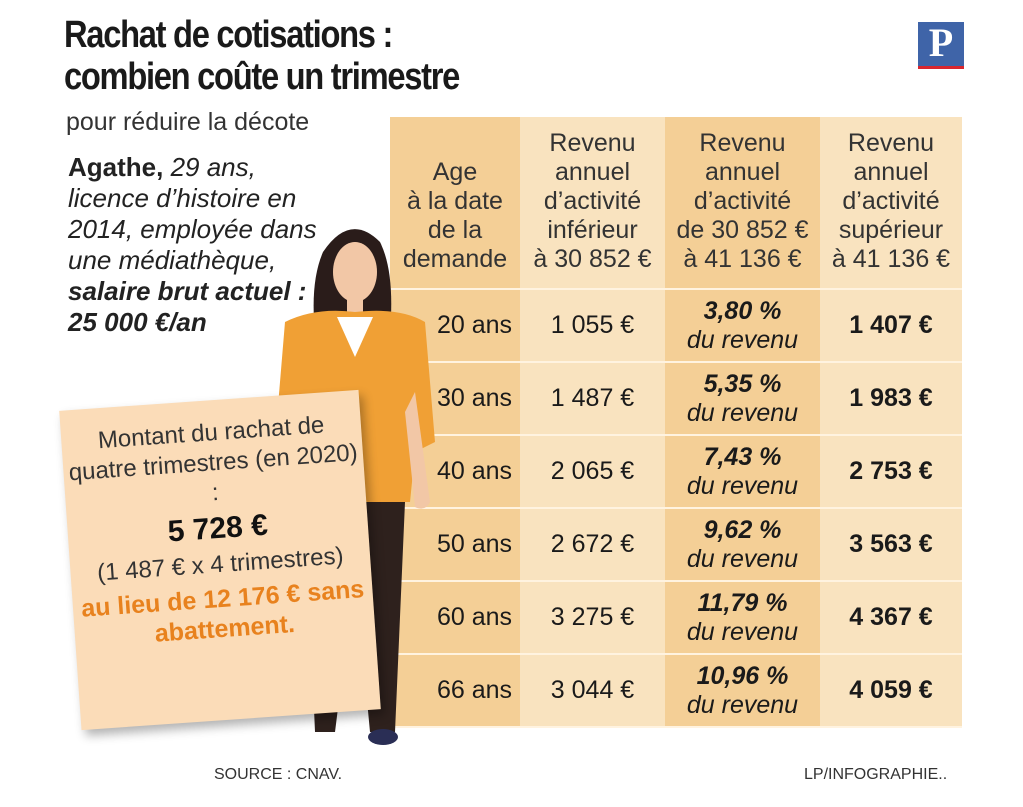  What do you see at coordinates (742, 529) in the screenshot?
I see `percent-value: 9,62 %` at bounding box center [742, 529].